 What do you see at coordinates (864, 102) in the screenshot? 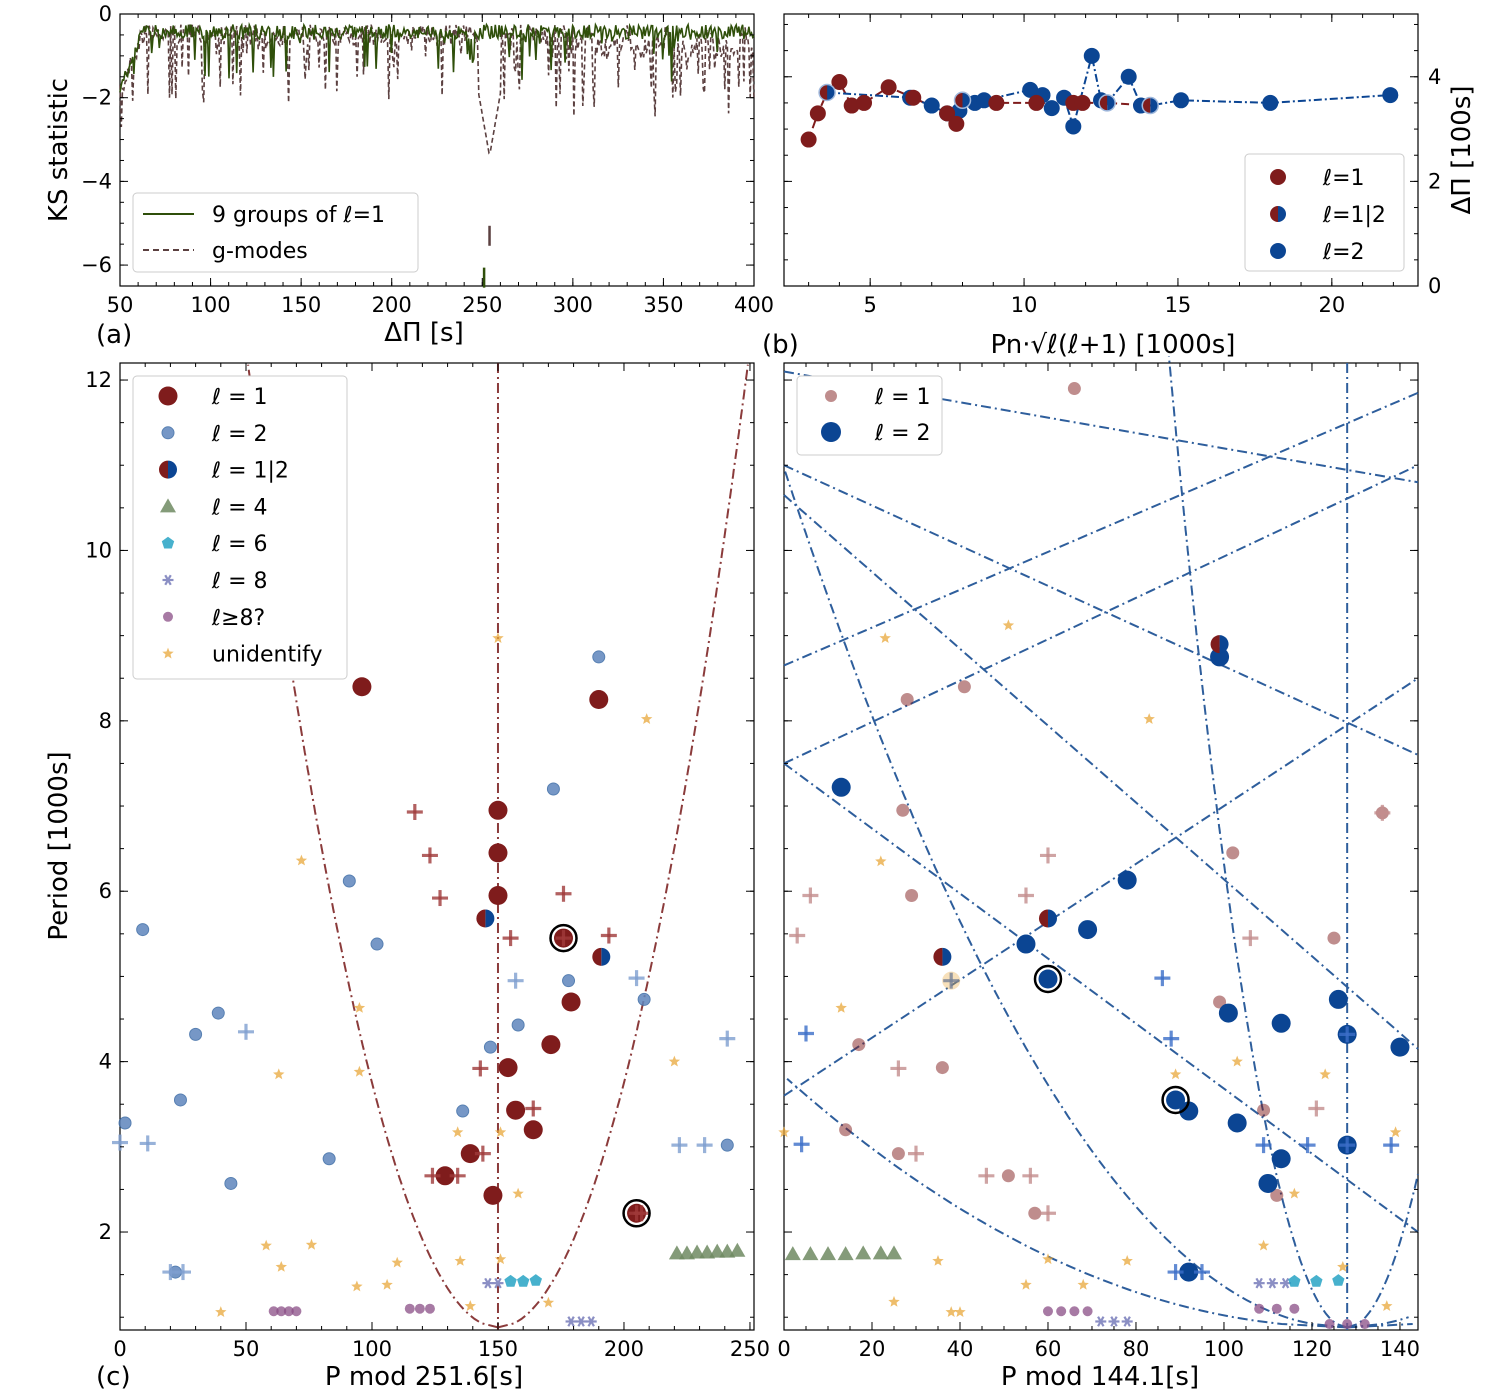
I see `l1-point` at bounding box center [864, 102].